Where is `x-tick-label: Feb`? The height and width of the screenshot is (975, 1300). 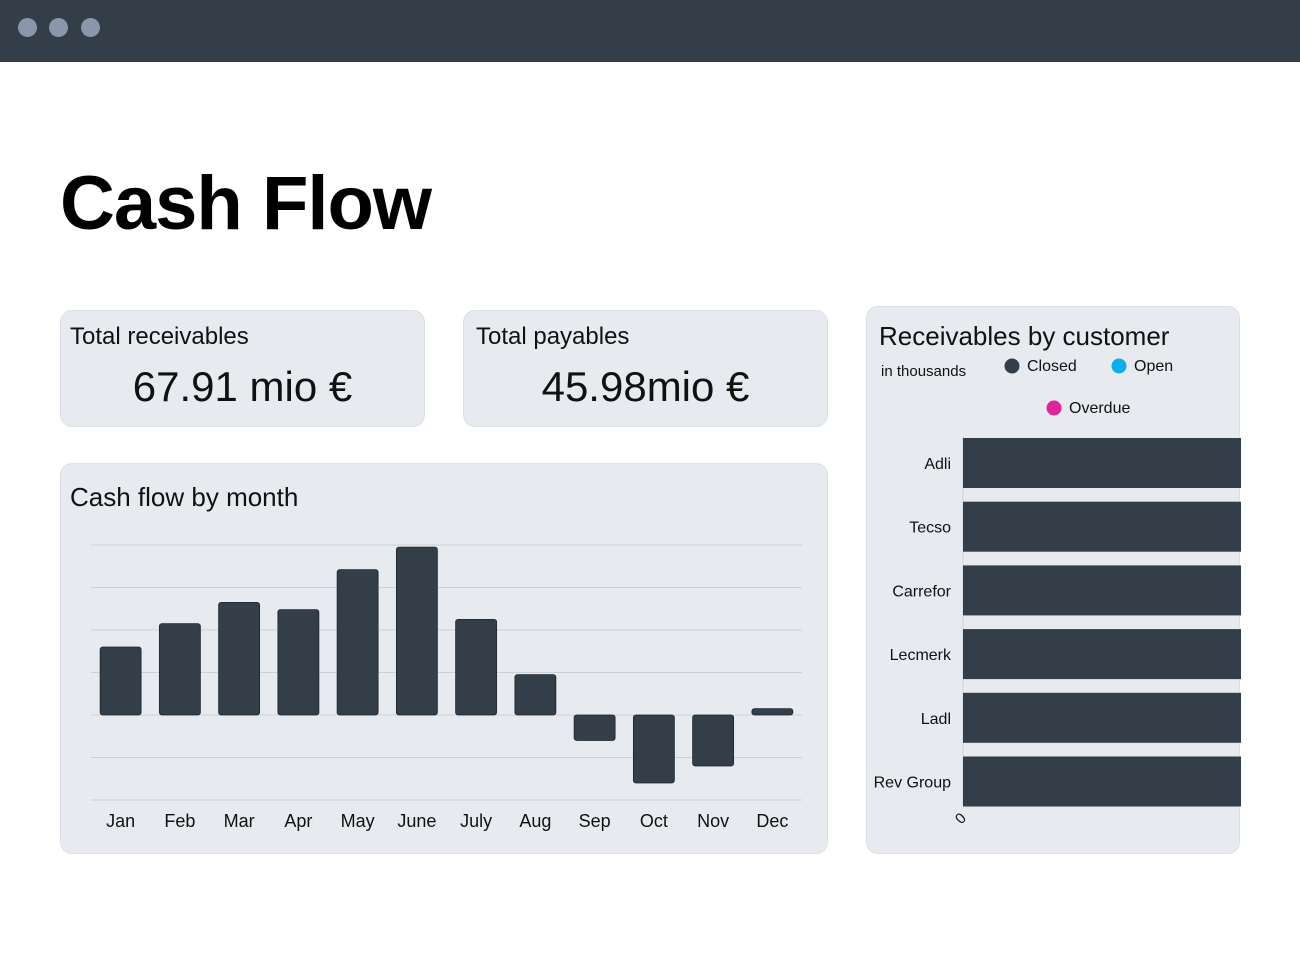 x-tick-label: Feb is located at coordinates (179, 821).